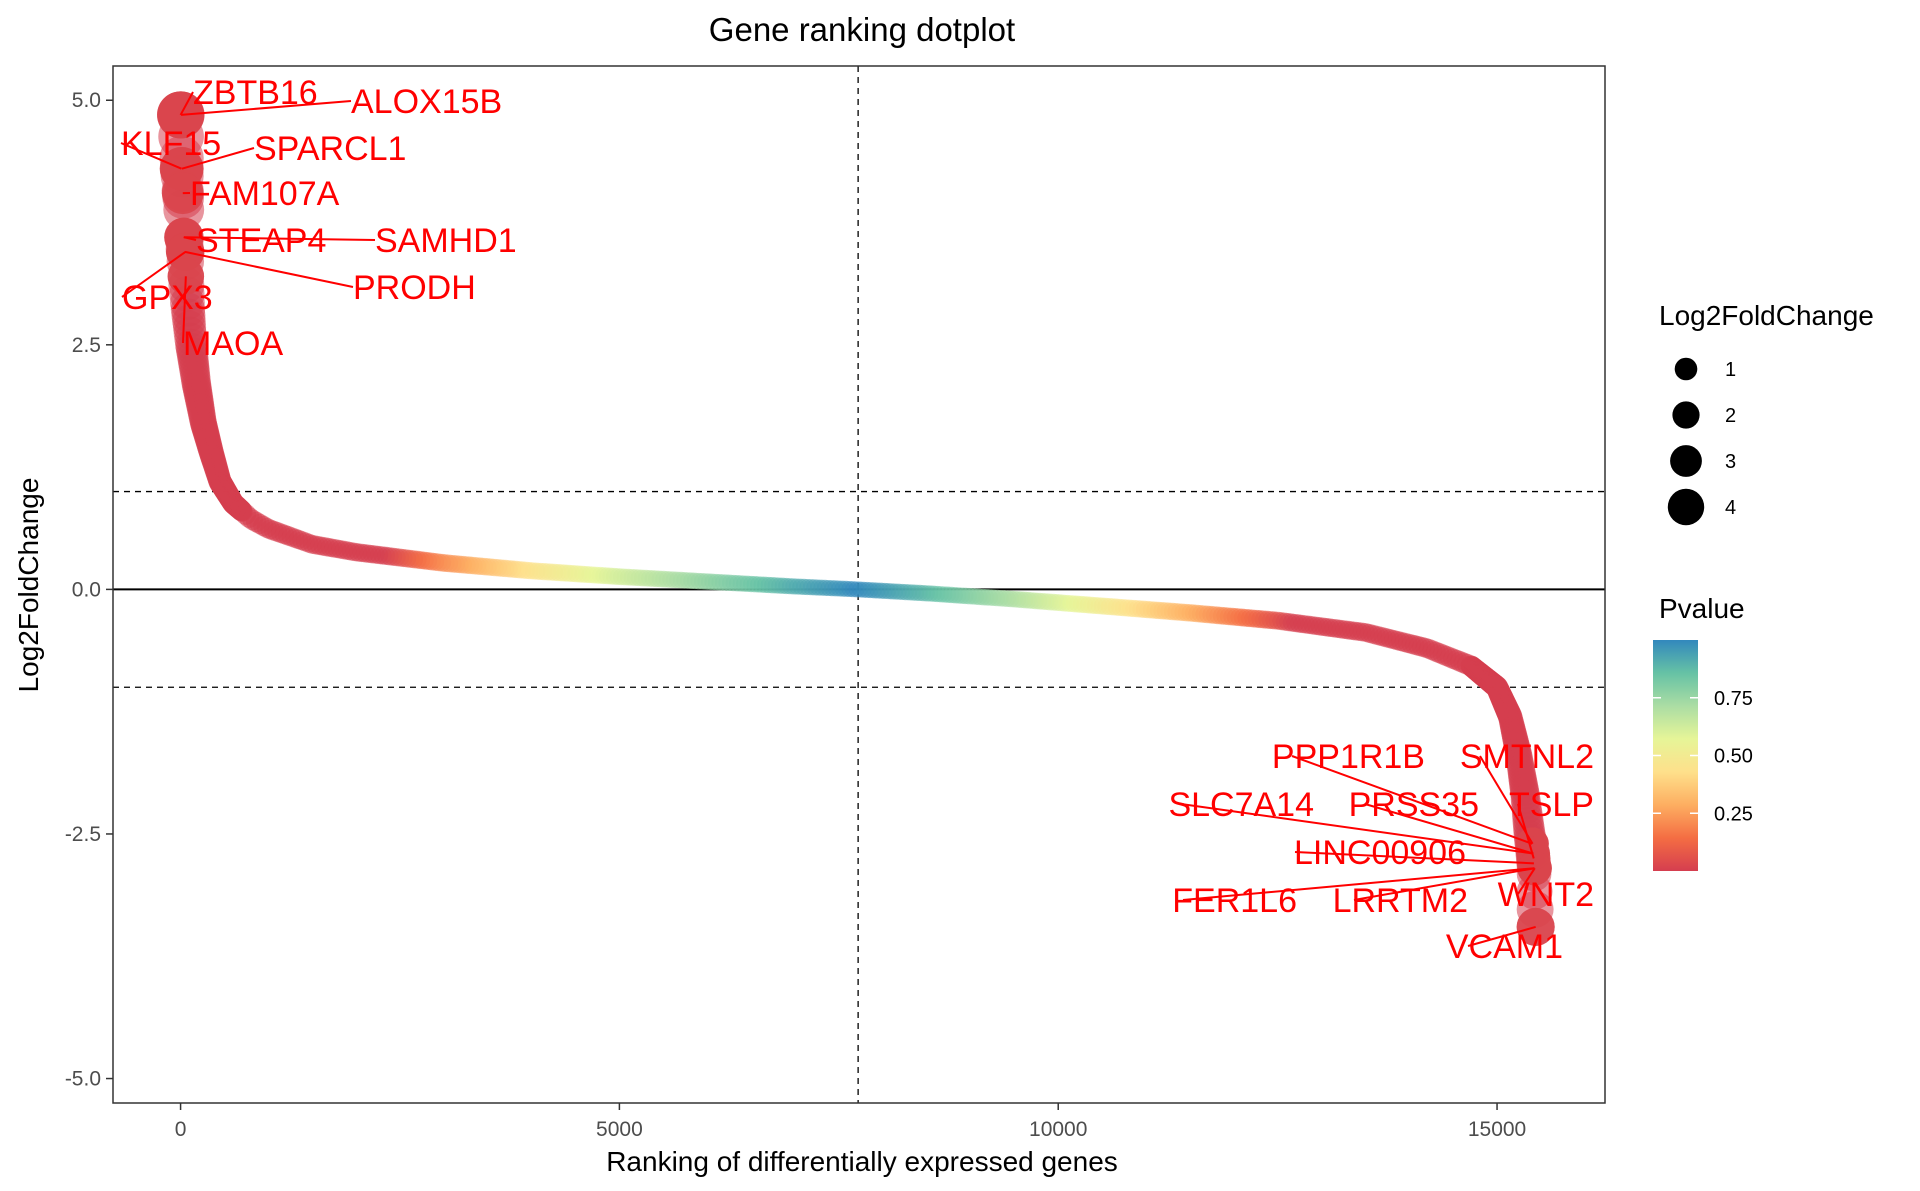 Image resolution: width=1920 pixels, height=1191 pixels. Describe the element at coordinates (446, 241) in the screenshot. I see `gene-label: SAMHD1` at that location.